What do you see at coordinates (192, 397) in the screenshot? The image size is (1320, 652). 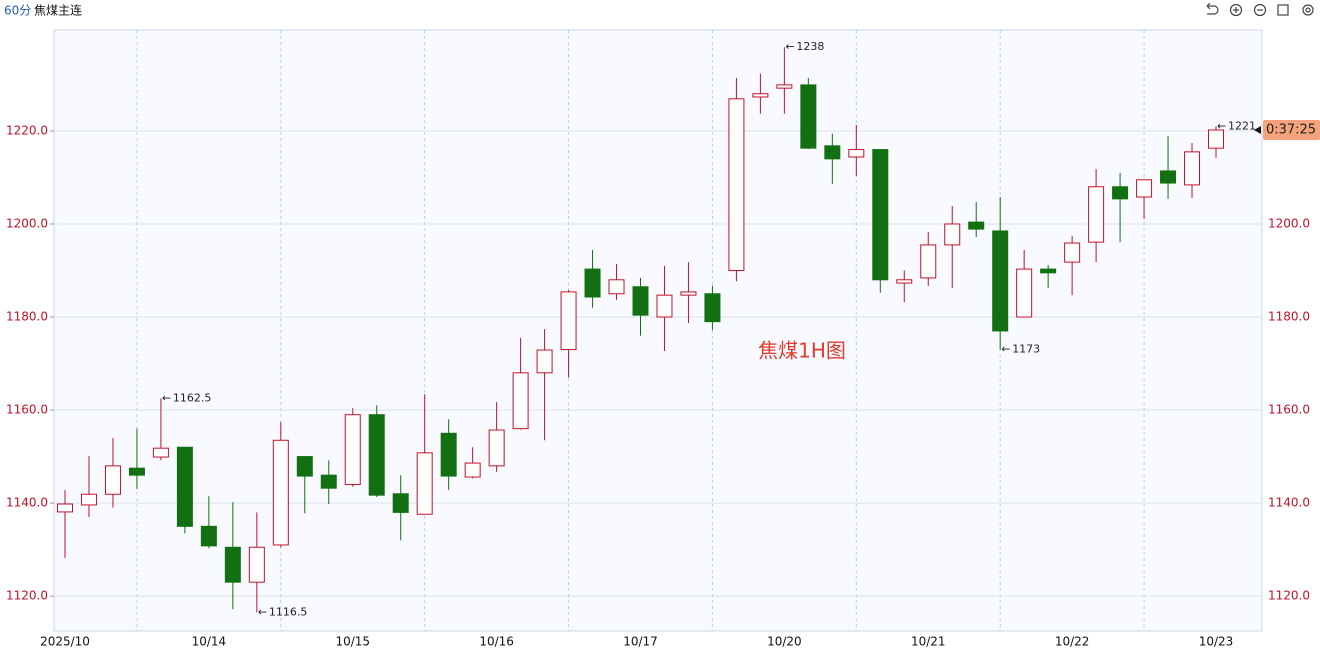 I see `extreme-label: 1162.5` at bounding box center [192, 397].